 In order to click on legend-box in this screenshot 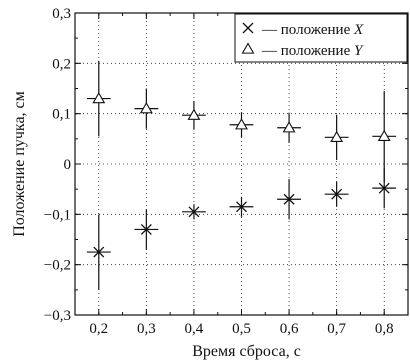, I will do `click(321, 38)`.